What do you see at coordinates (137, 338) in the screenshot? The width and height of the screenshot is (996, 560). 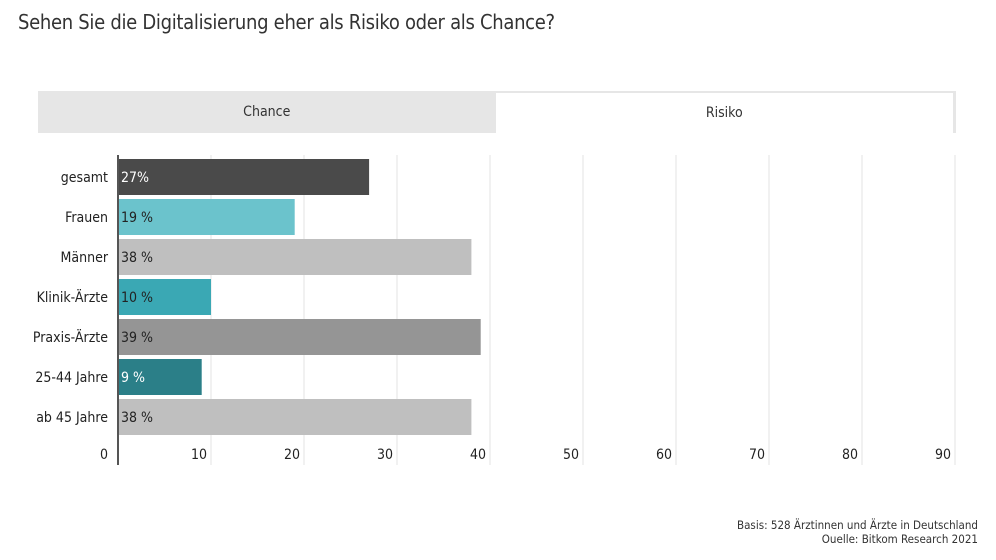 I see `bar-value-label-4: 39 %` at bounding box center [137, 338].